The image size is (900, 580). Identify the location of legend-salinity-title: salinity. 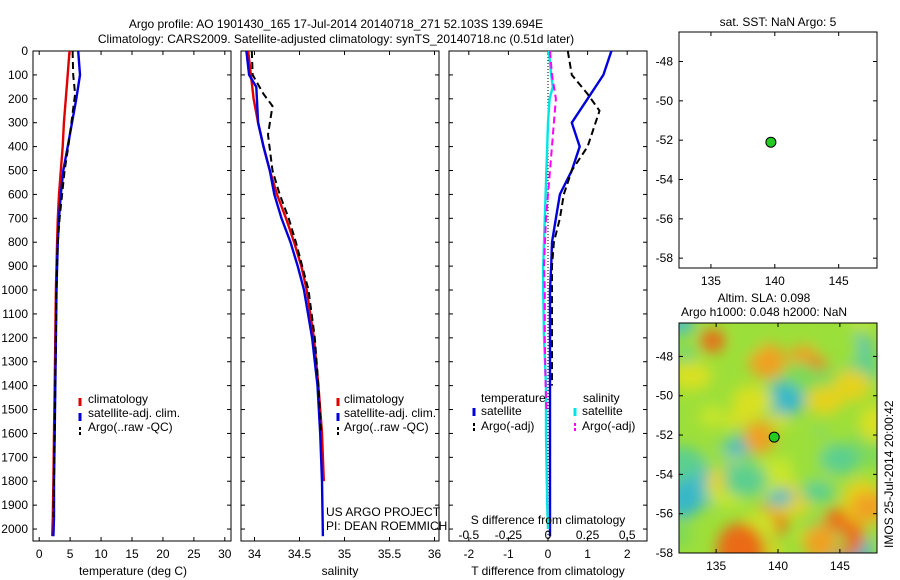
(601, 398).